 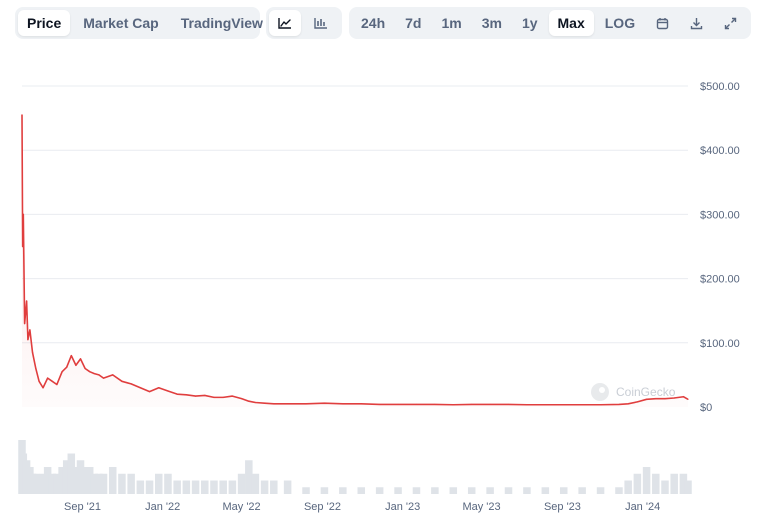 What do you see at coordinates (620, 23) in the screenshot?
I see `log-scale-toggle: LOG` at bounding box center [620, 23].